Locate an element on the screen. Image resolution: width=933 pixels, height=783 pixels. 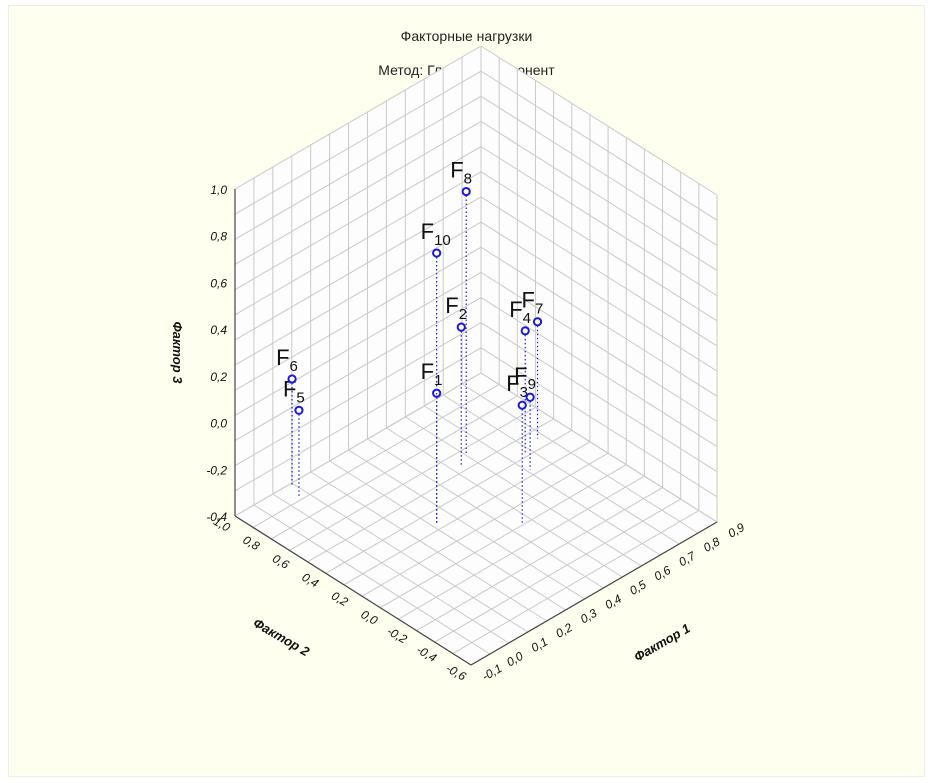
x-axis-title: Фактор 1 is located at coordinates (661, 642).